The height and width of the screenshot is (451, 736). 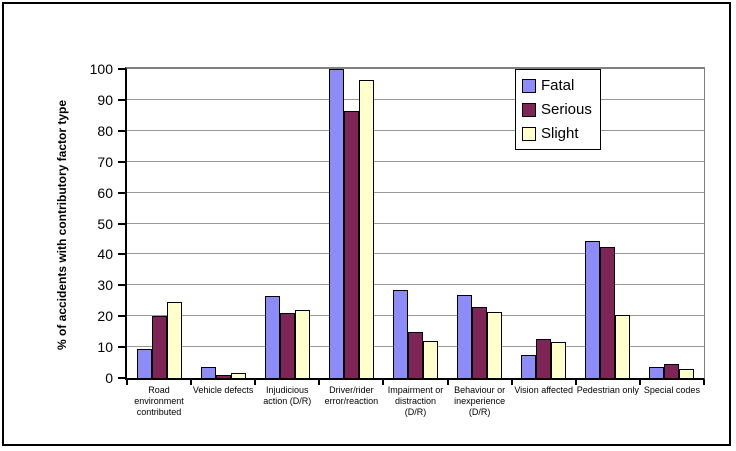 What do you see at coordinates (105, 161) in the screenshot?
I see `y-tick-label: 70` at bounding box center [105, 161].